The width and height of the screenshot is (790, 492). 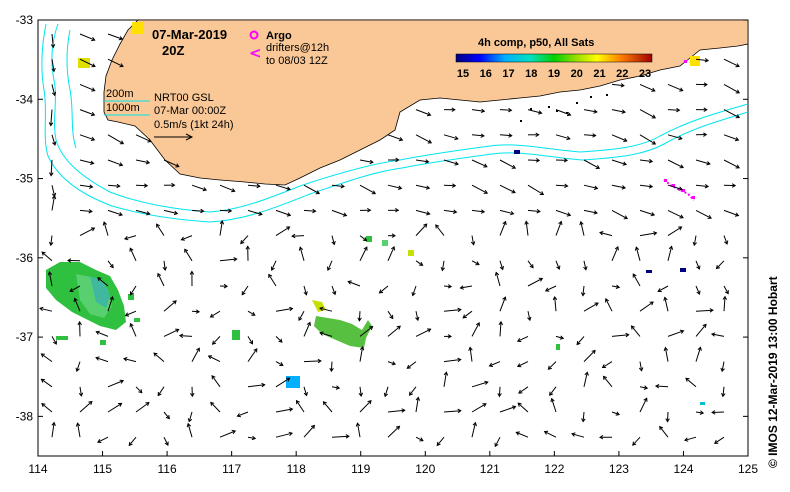 I want to click on product-line2: 07-Mar 00:00Z, so click(x=190, y=111).